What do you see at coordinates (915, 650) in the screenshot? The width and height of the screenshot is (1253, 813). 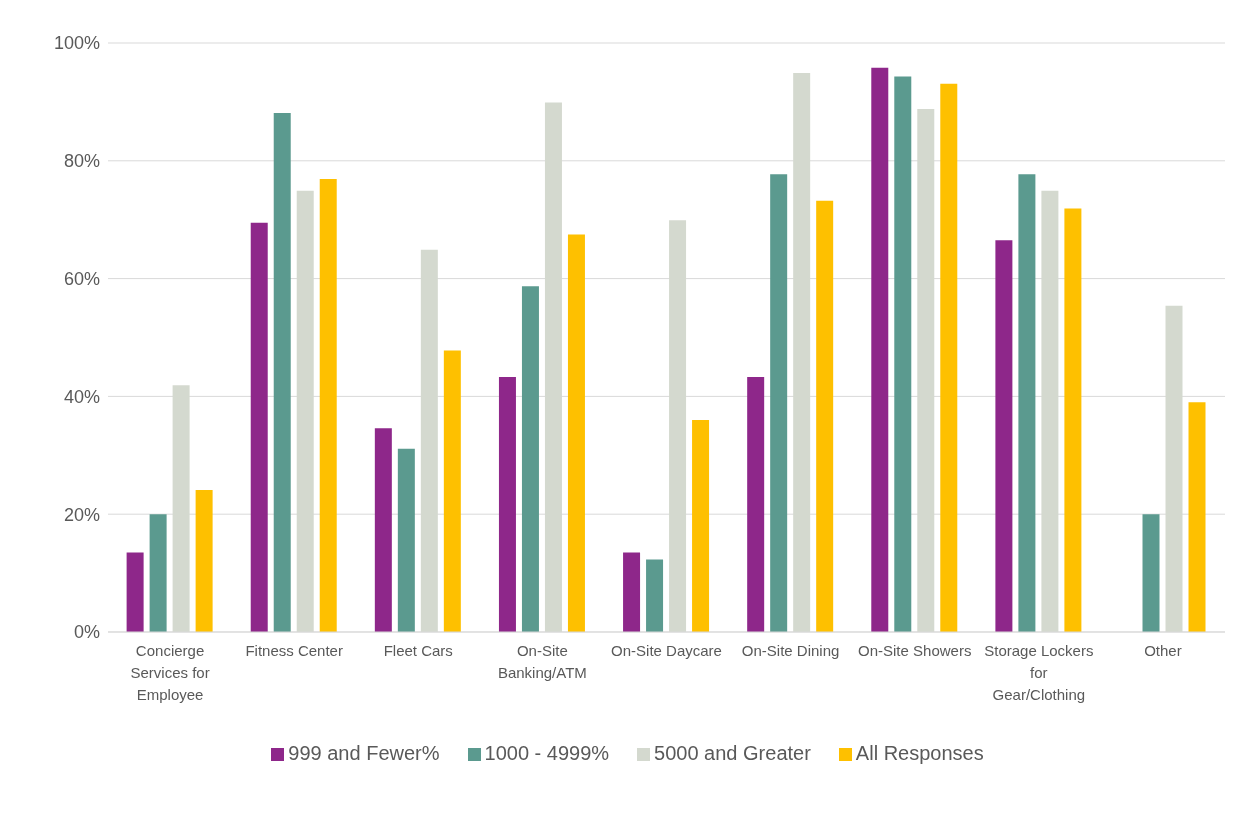 I see `x-tick-label: On-Site Showers` at bounding box center [915, 650].